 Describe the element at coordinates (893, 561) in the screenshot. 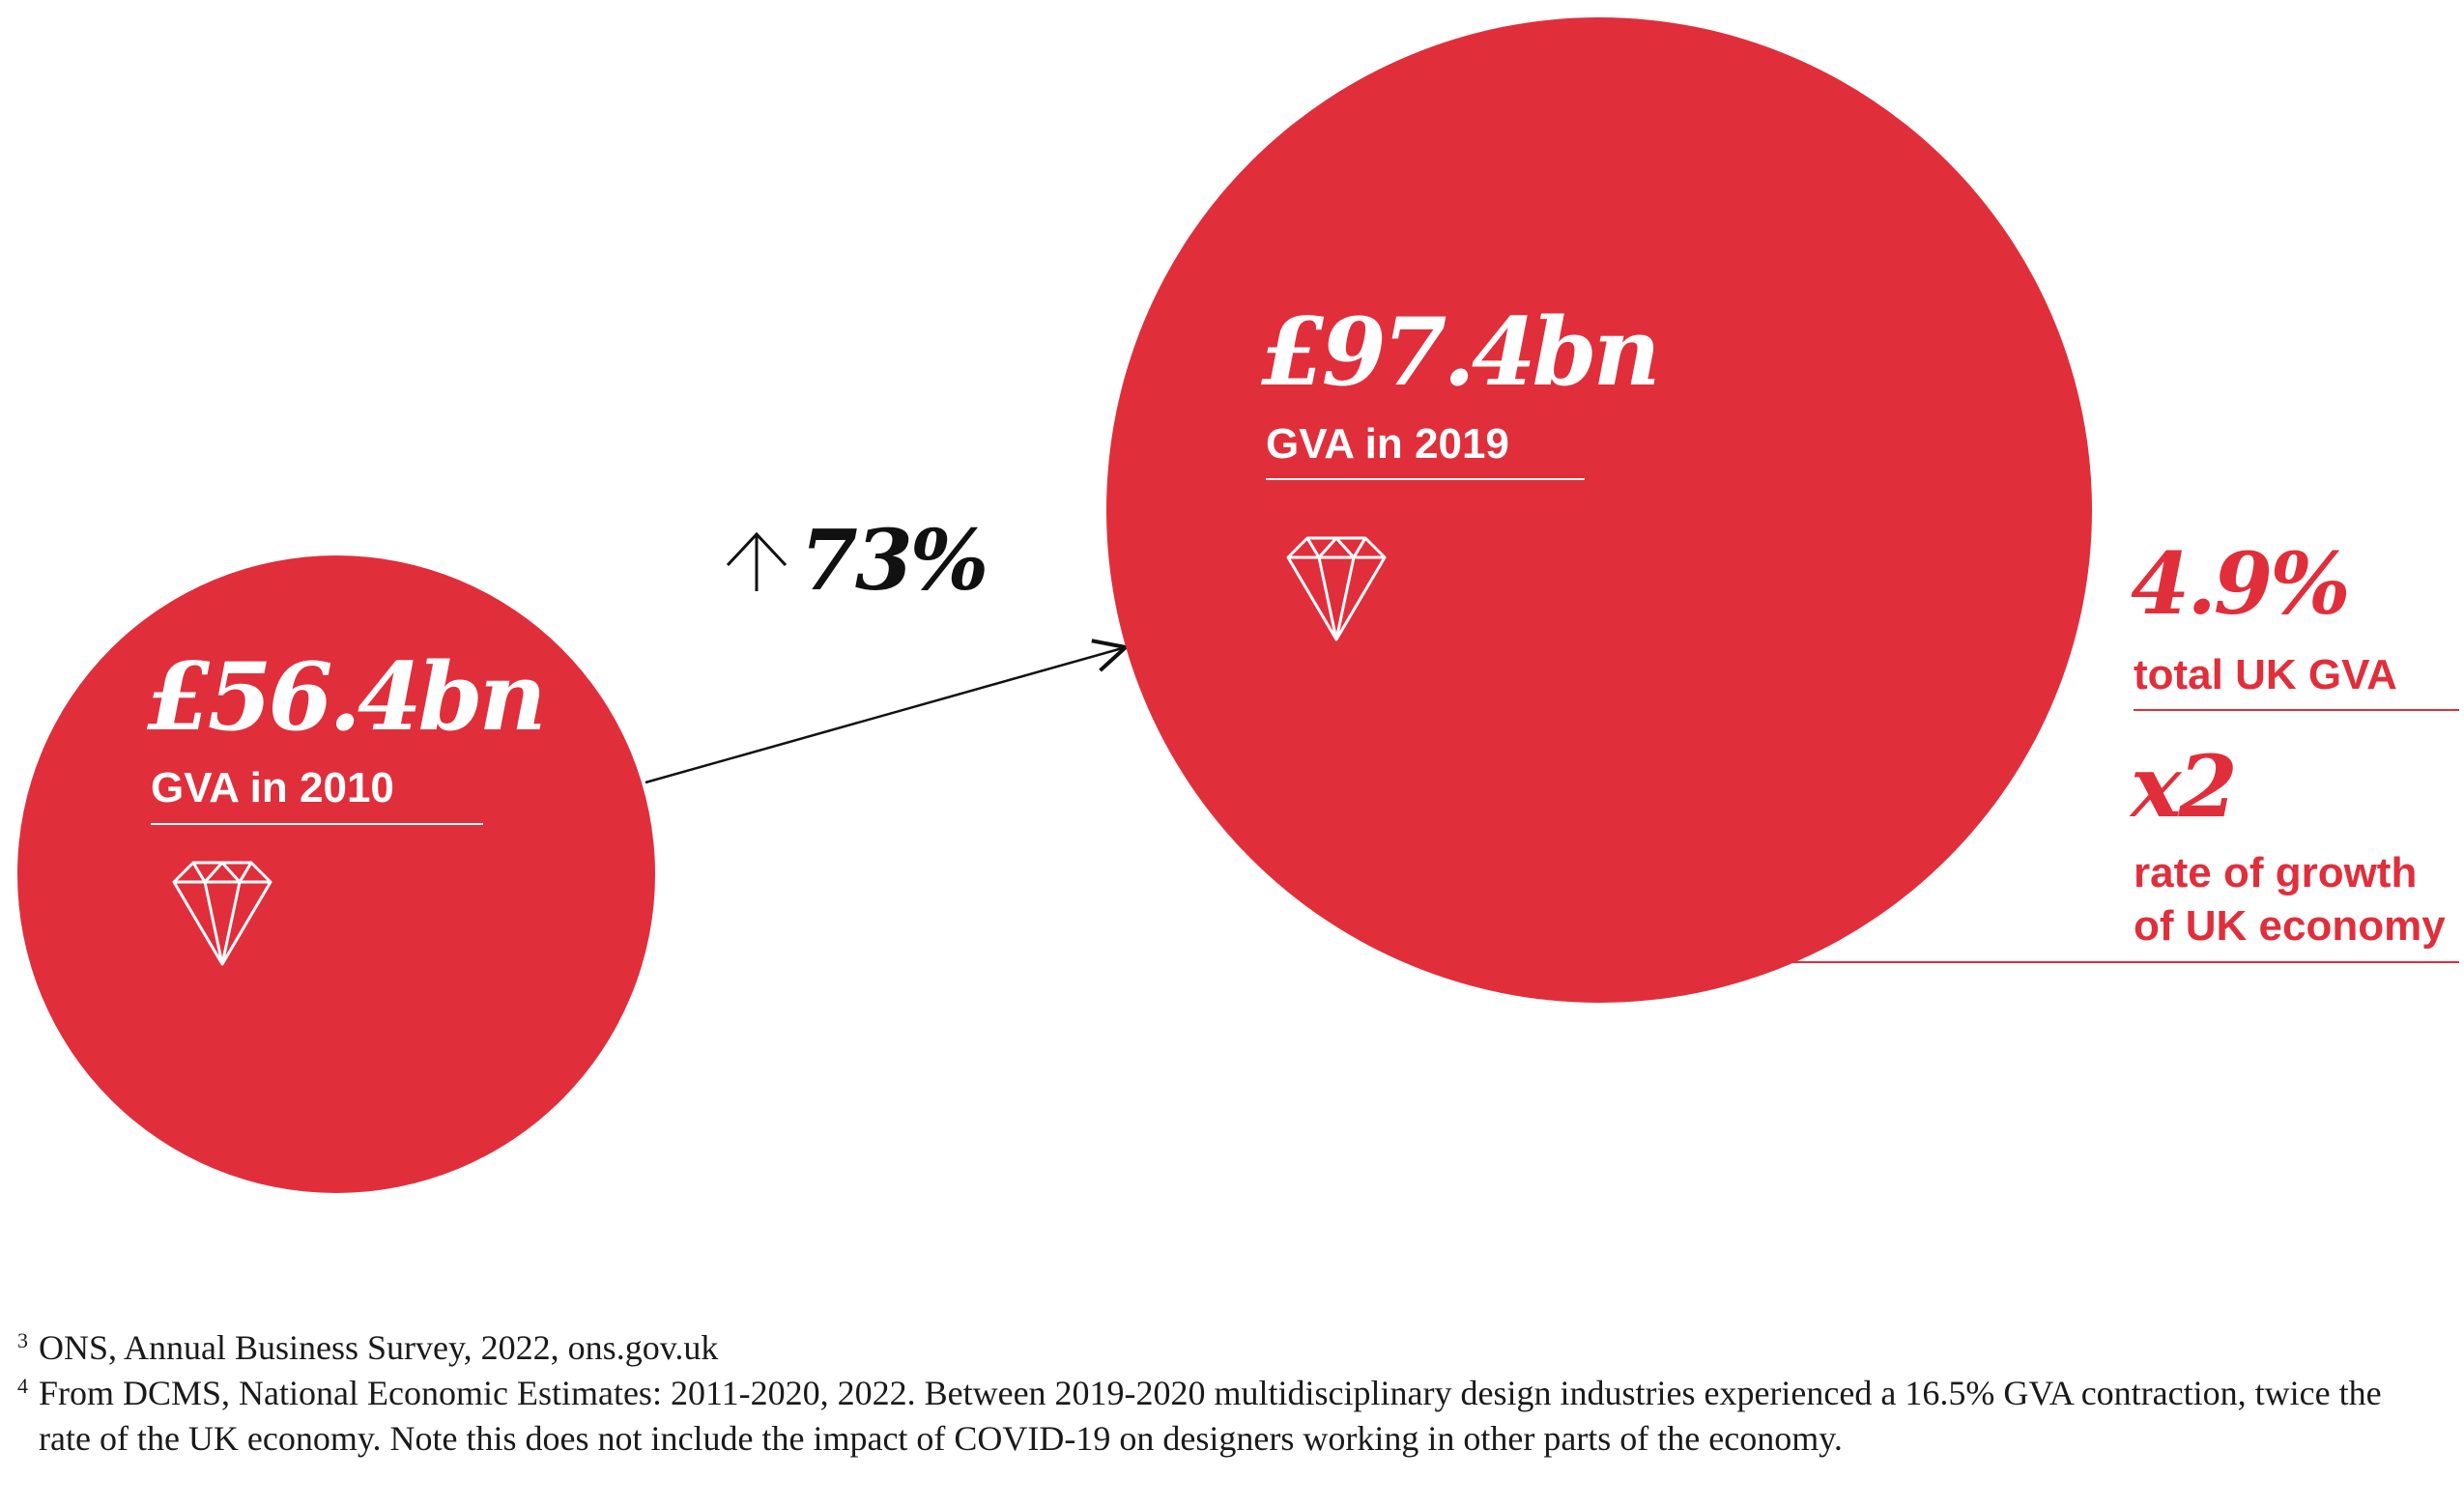

I see `growth-percentage: 73%` at that location.